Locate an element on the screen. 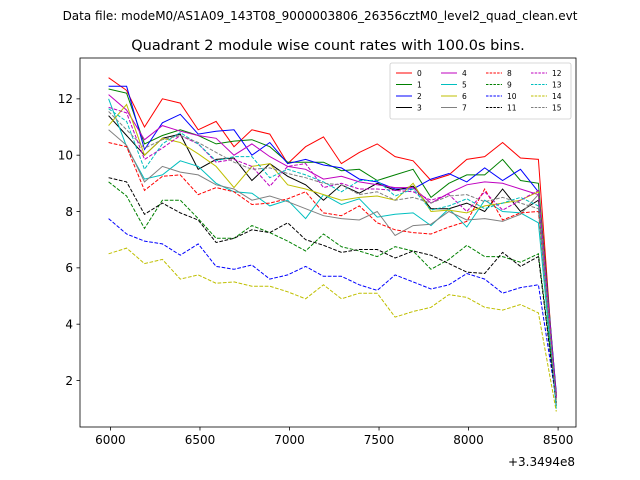  y-tick-label: 10 is located at coordinates (65, 155).